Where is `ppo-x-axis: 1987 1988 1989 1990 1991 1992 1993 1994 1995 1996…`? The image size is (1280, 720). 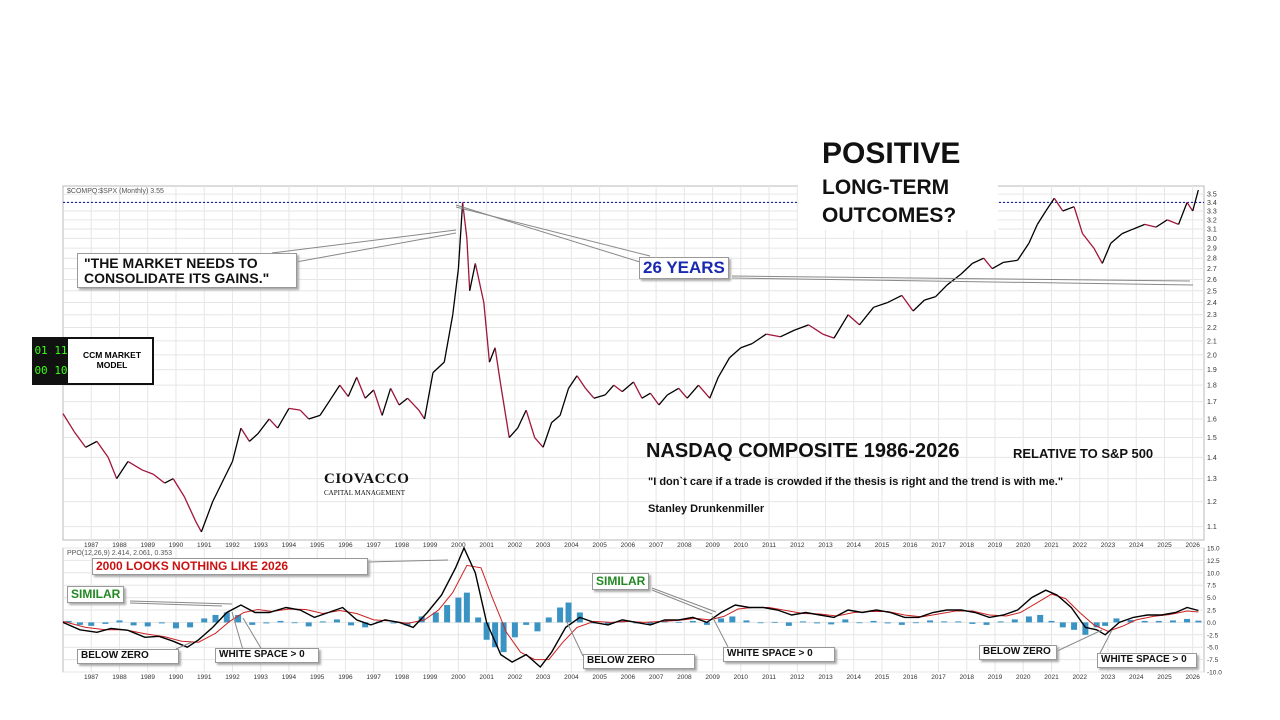 ppo-x-axis: 1987 1988 1989 1990 1991 1992 1993 1994 1995 1996… is located at coordinates (642, 677).